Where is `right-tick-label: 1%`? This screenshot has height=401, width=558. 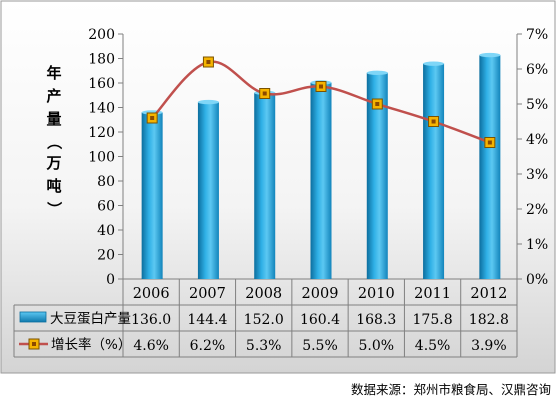 right-tick-label: 1% is located at coordinates (537, 245).